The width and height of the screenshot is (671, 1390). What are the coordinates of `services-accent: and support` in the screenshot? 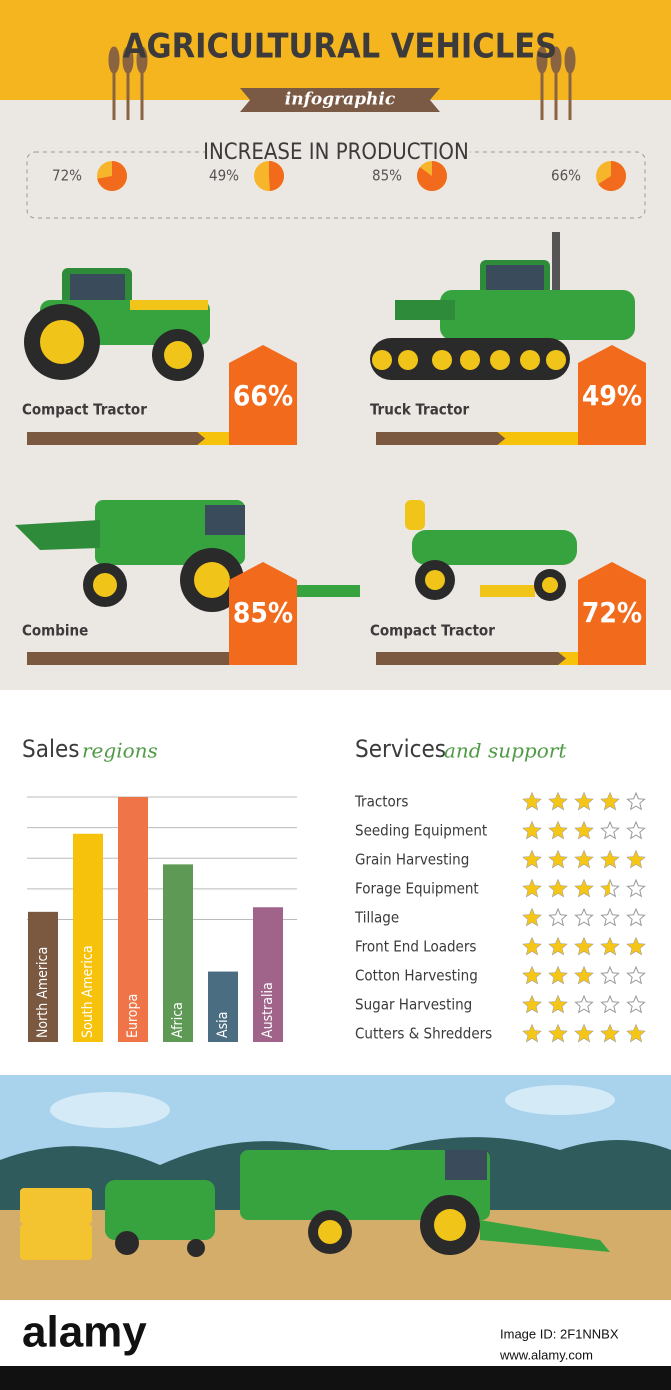 It's located at (505, 751).